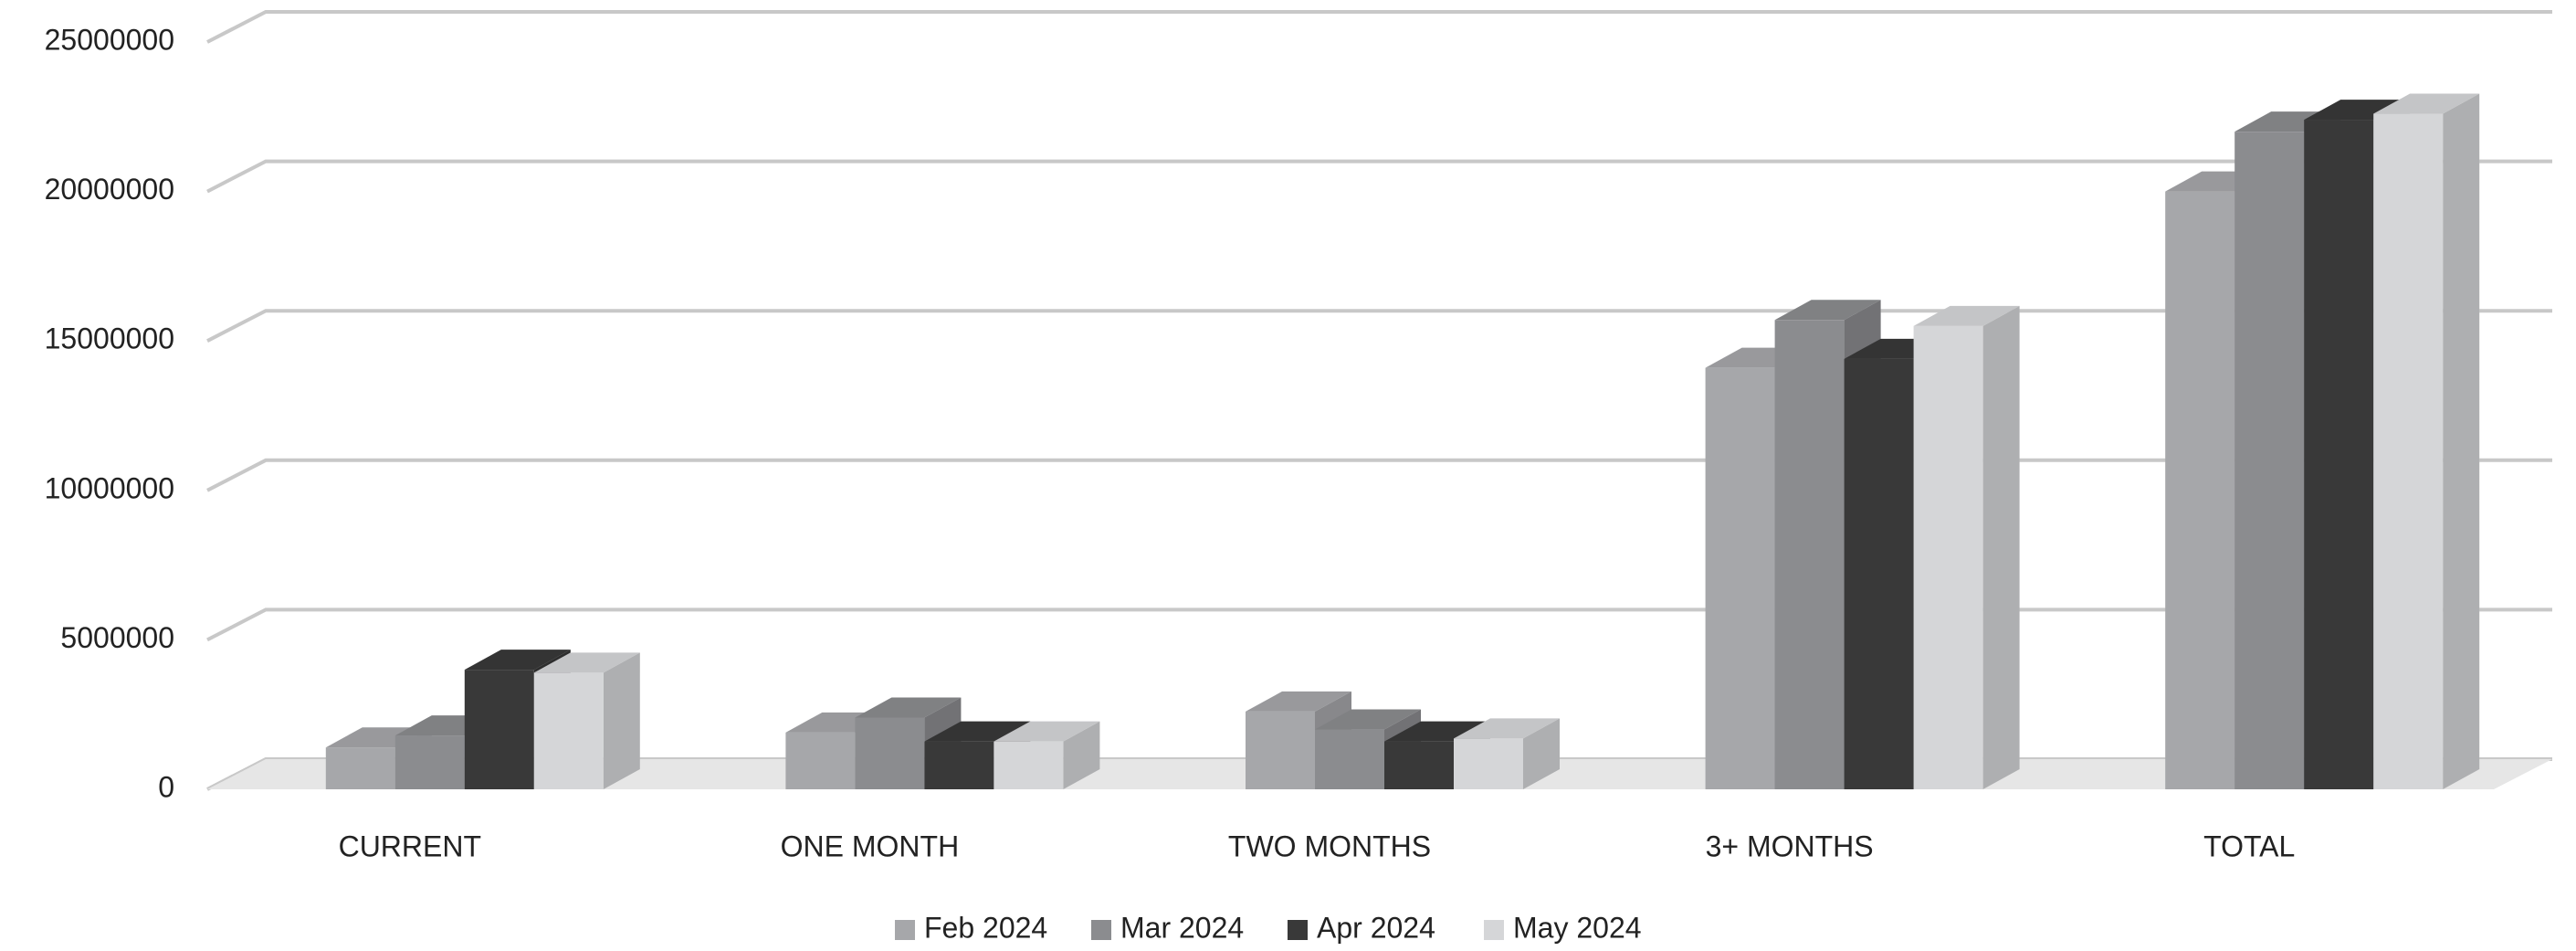 This screenshot has width=2576, height=951. I want to click on legend-label: Feb 2024, so click(985, 928).